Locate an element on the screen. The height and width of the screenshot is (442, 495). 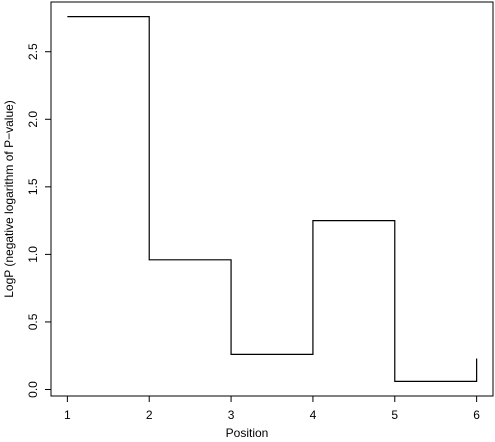
x-tick-label: 4 is located at coordinates (313, 415).